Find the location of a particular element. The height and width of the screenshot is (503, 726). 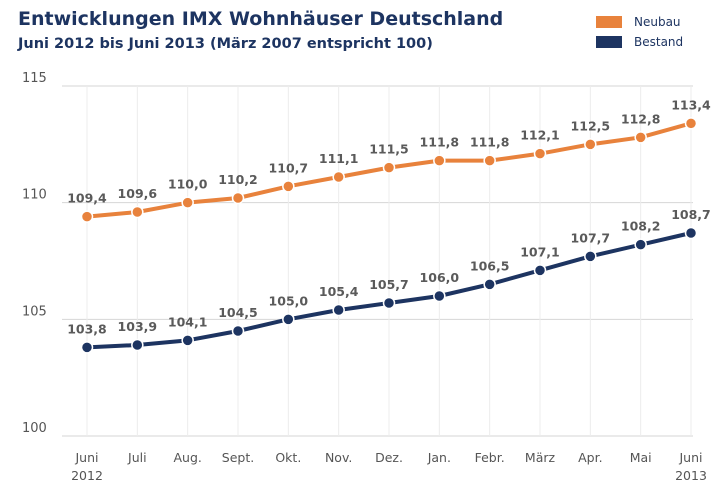

x-tick-label: Okt. is located at coordinates (288, 457).